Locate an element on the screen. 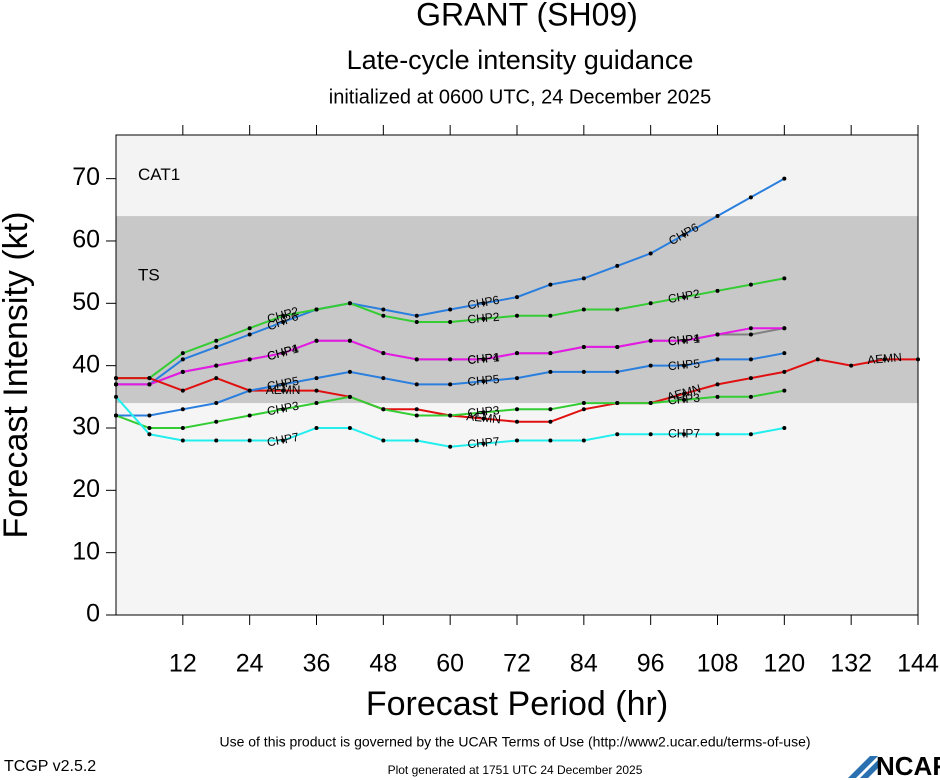 This screenshot has height=780, width=940. logo: NCAR is located at coordinates (894, 765).